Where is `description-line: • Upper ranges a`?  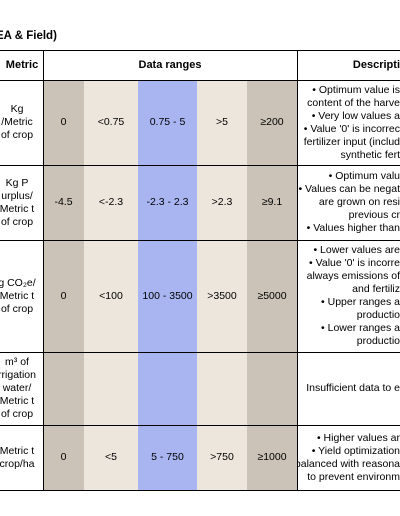 description-line: • Upper ranges a is located at coordinates (360, 302).